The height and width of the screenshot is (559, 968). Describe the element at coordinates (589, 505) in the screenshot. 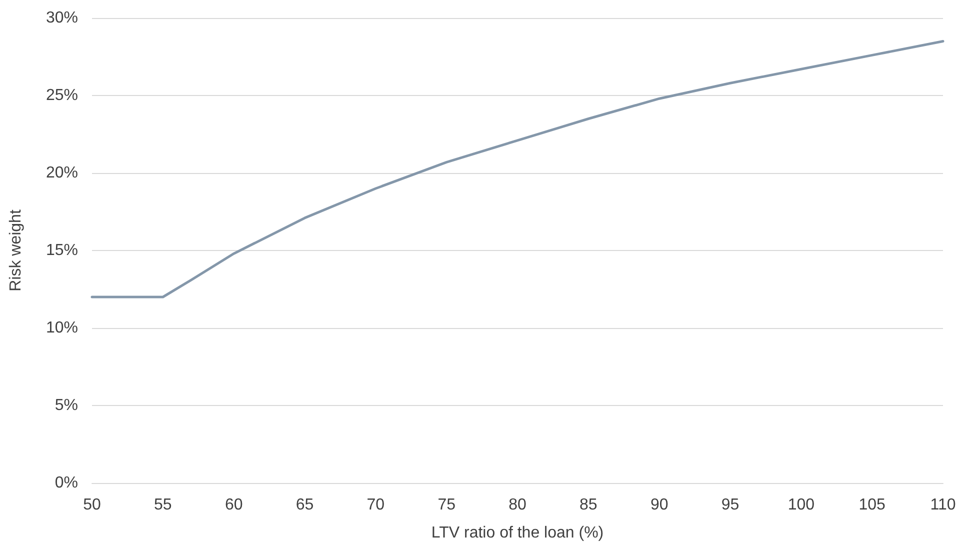

I see `x-tick-label: 85` at that location.